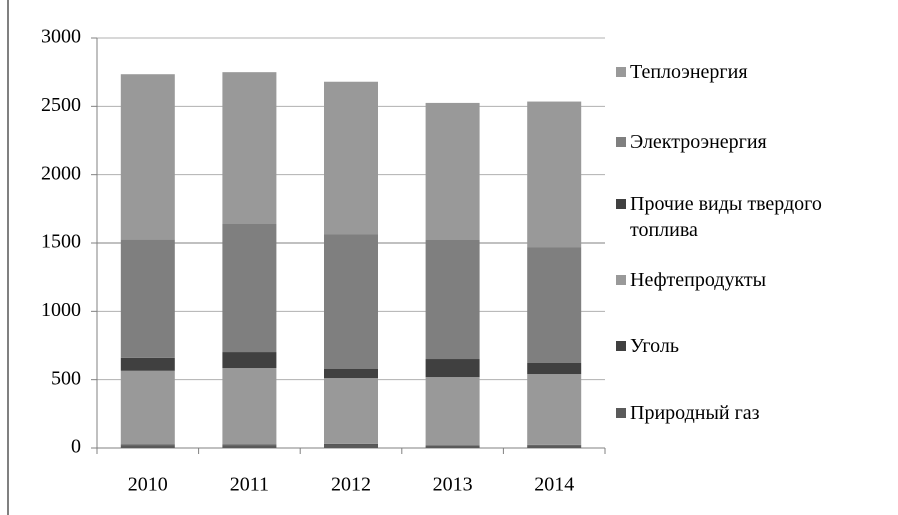  I want to click on legend-item: Природный газ, so click(751, 413).